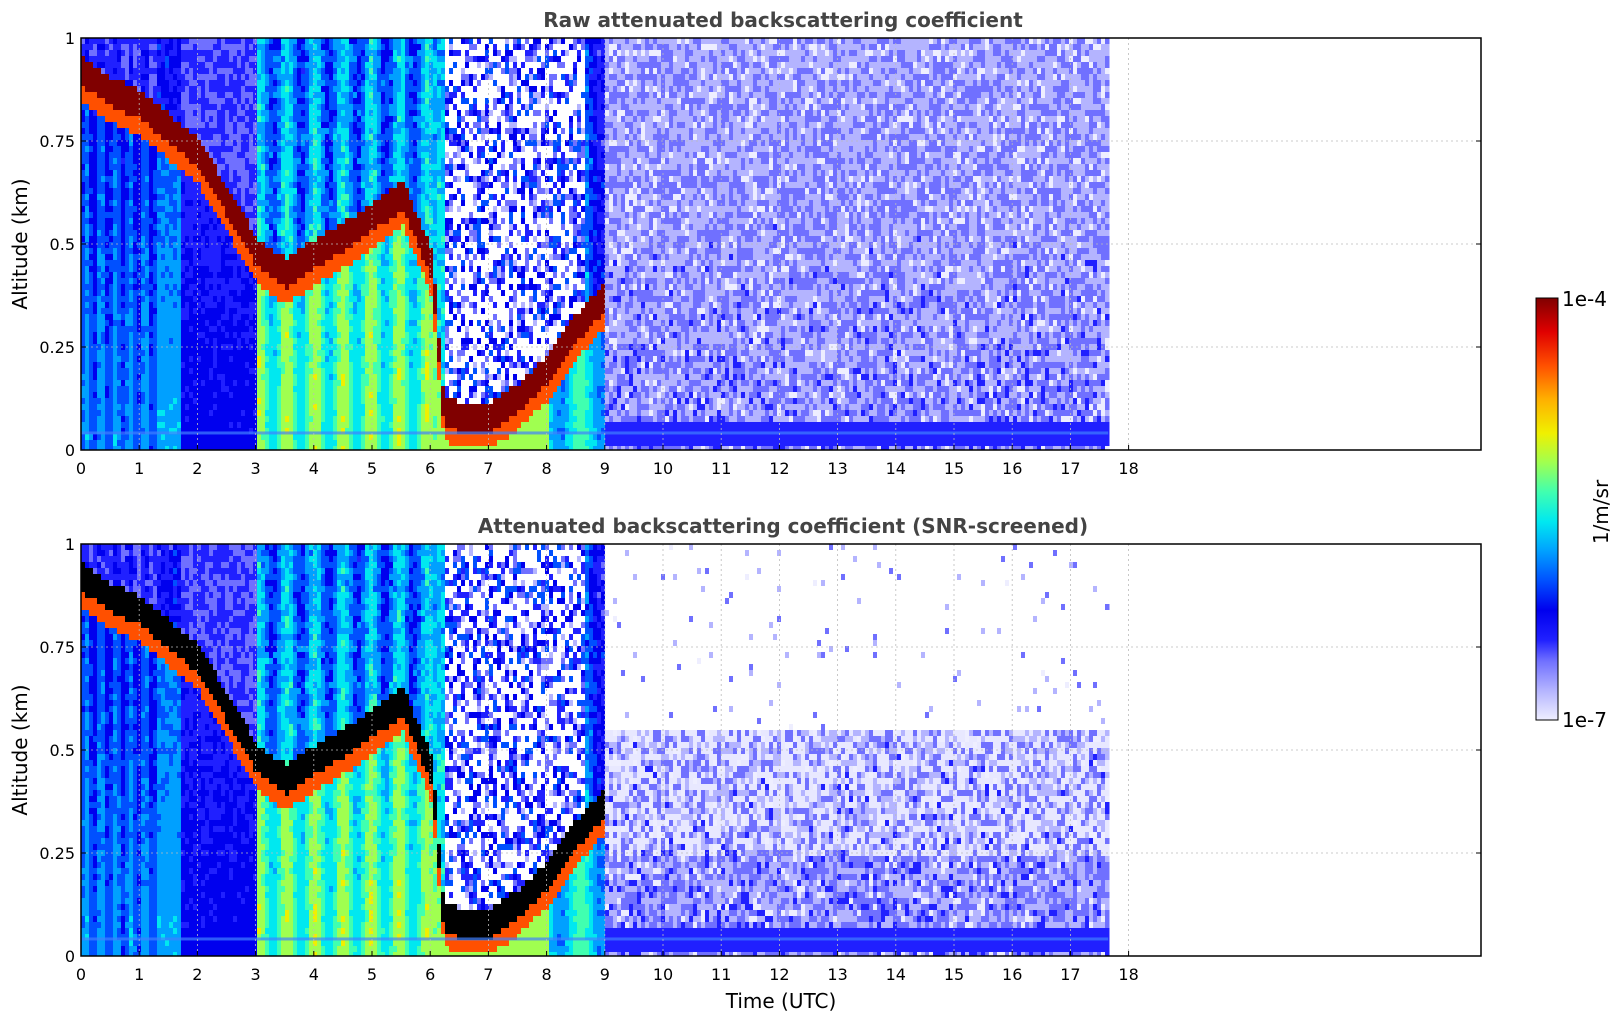 The image size is (1621, 1020). I want to click on colorbar-max-label: 1e-4, so click(1584, 299).